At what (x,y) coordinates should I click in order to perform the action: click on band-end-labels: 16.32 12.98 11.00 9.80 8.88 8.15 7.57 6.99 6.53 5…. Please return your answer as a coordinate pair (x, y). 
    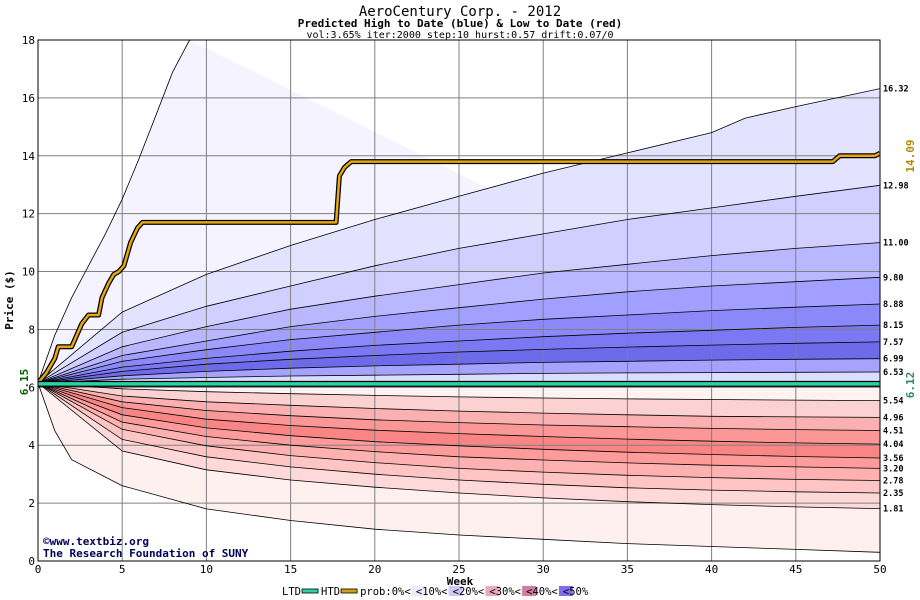
    Looking at the image, I should click on (896, 300).